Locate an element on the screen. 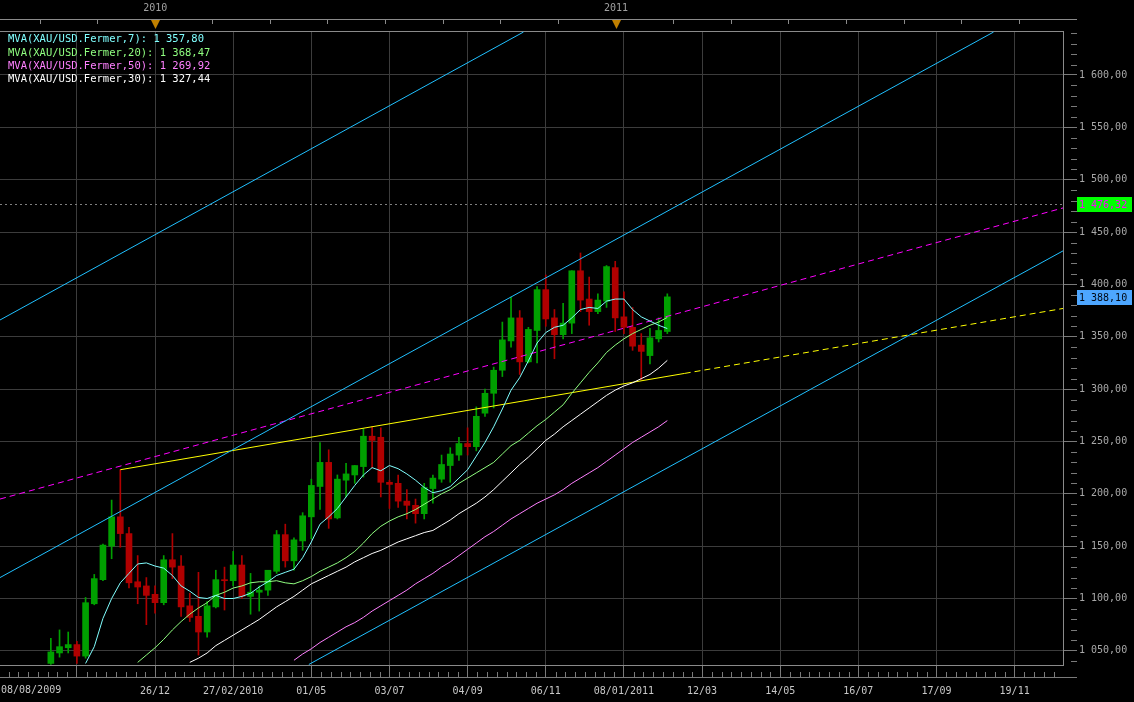  x-tick-label: 03/07 is located at coordinates (389, 690).